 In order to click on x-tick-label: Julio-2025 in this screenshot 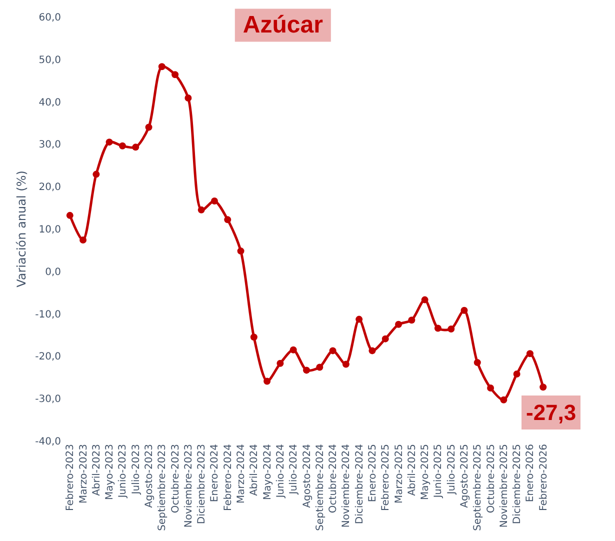, I will do `click(452, 470)`.